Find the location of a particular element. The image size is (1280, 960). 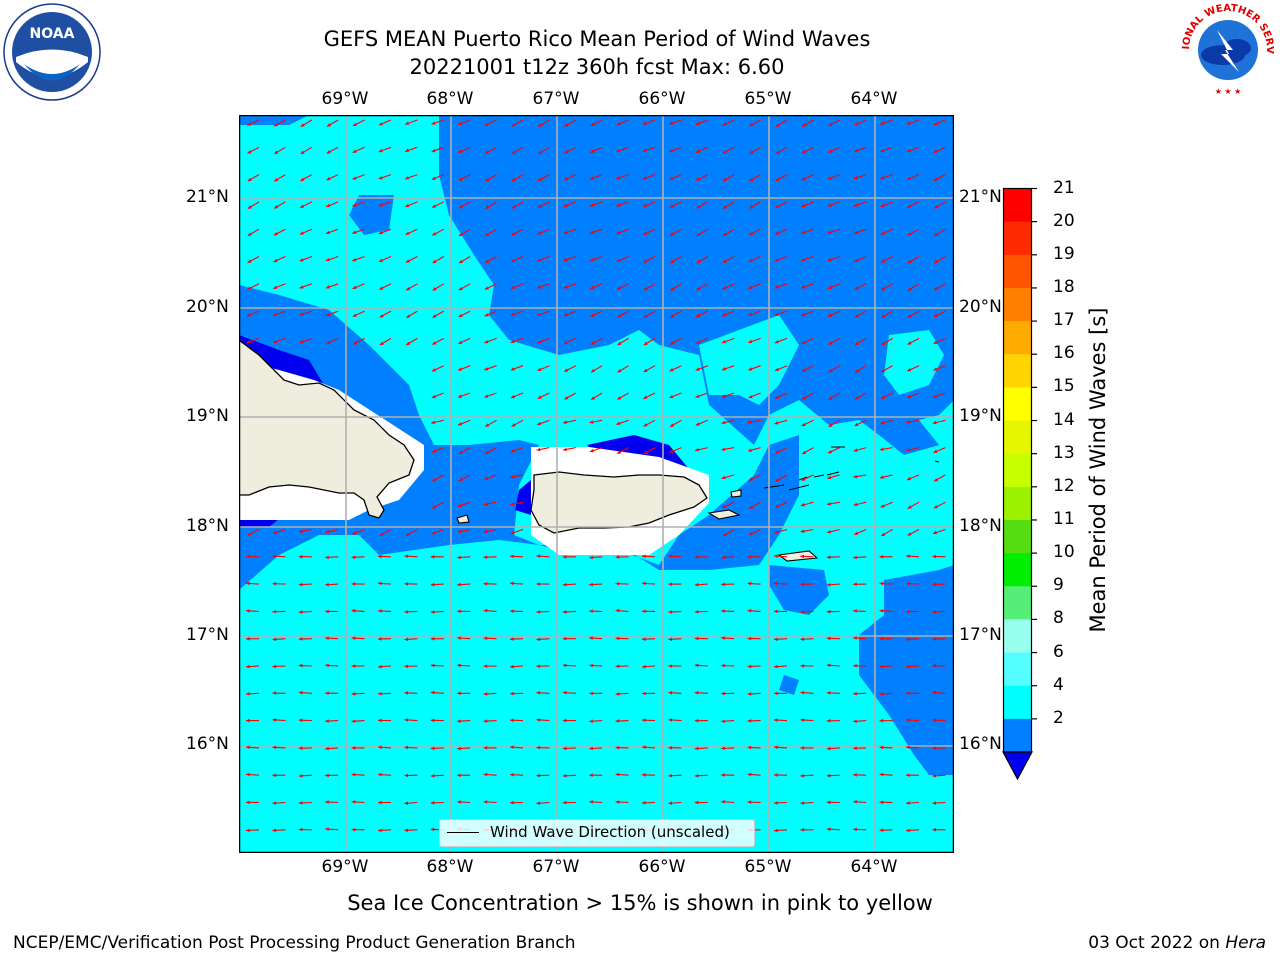

lon-label-bottom: 67°W is located at coordinates (556, 867).